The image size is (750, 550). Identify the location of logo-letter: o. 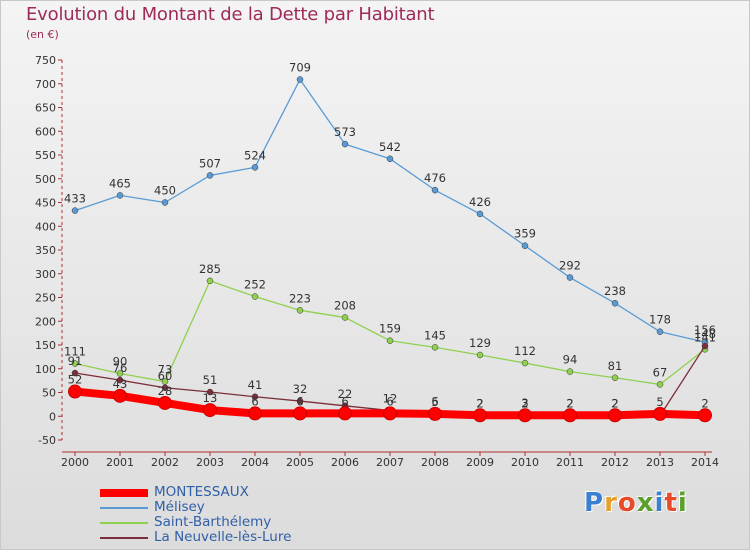
(627, 503).